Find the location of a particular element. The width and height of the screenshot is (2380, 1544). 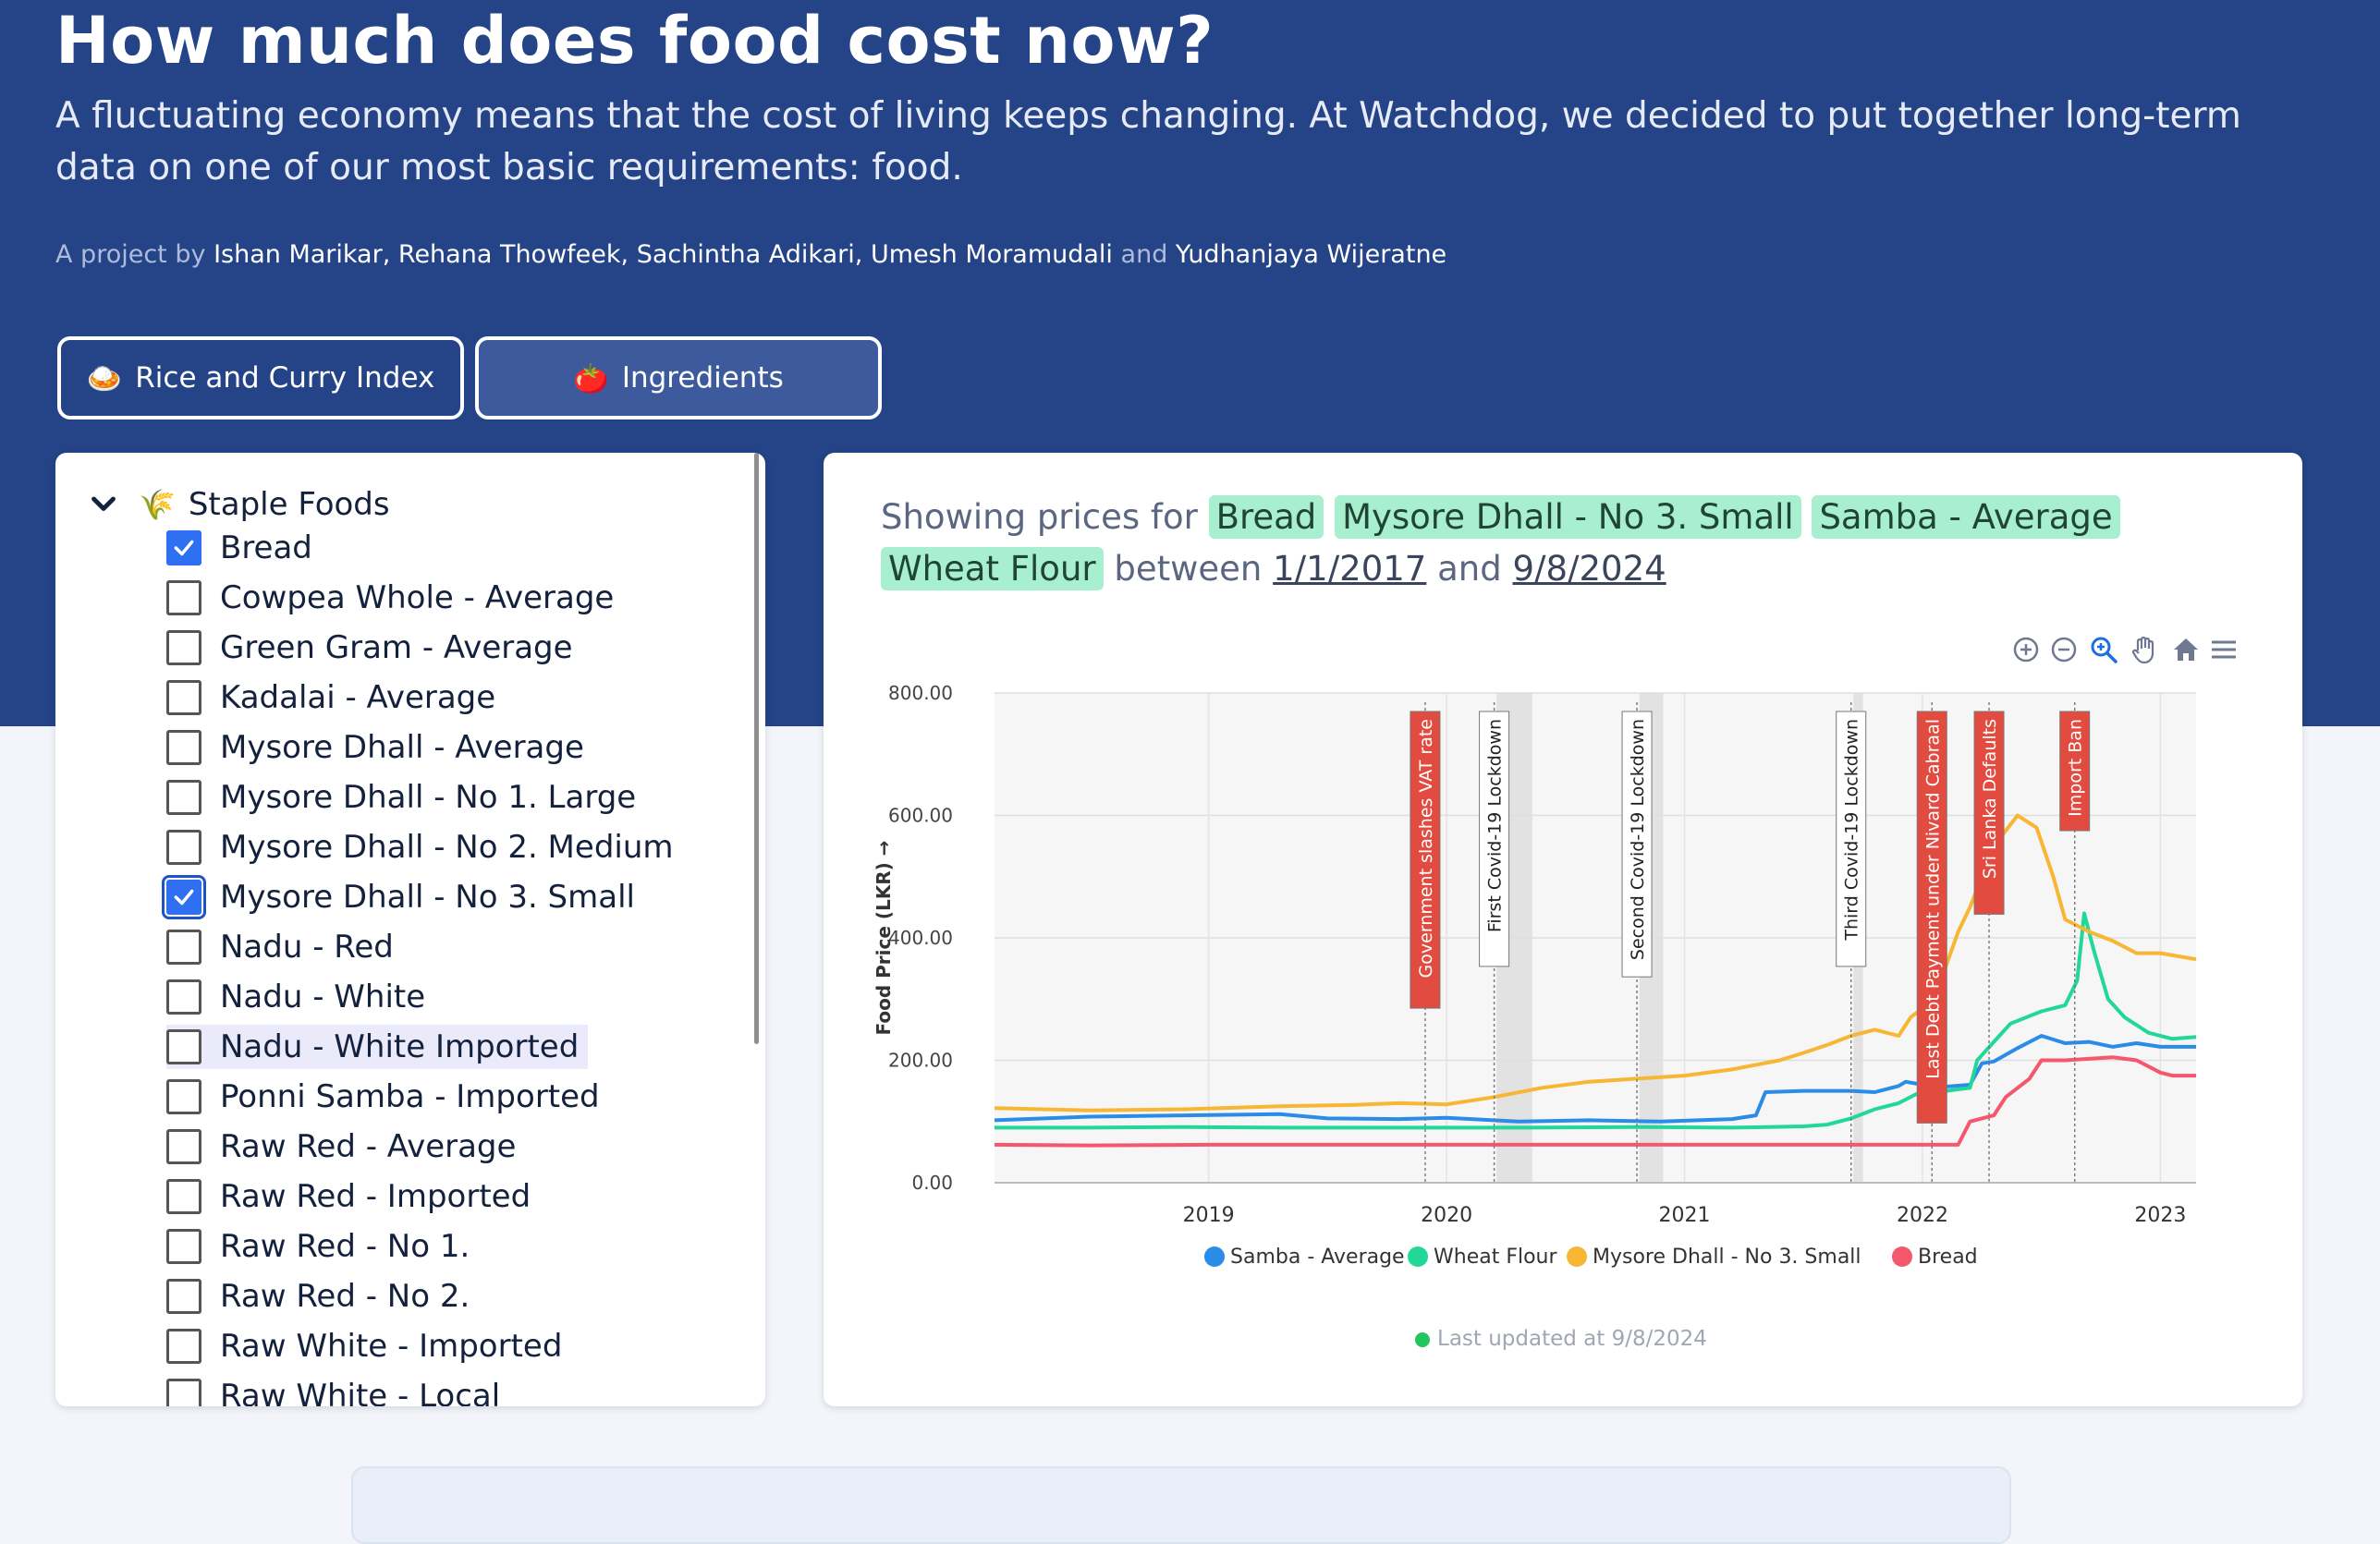

food-item-label: Raw Red - No 2. is located at coordinates (345, 1297).